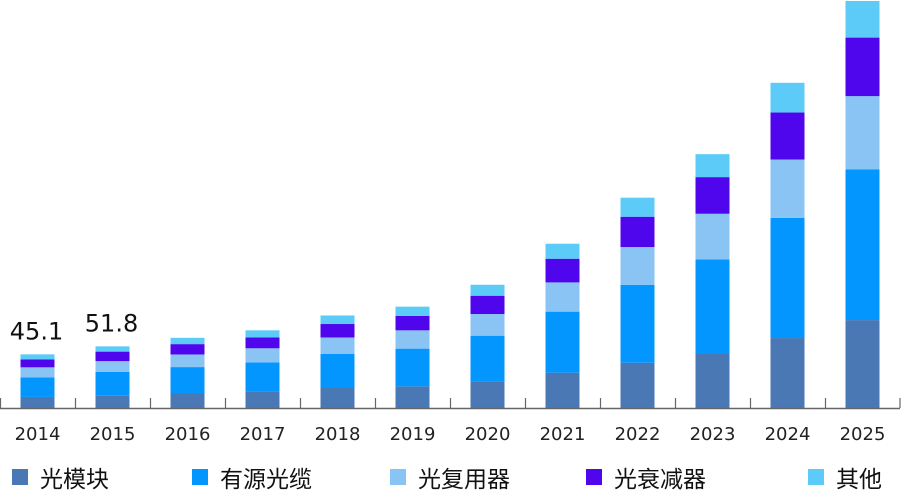 This screenshot has height=494, width=902. I want to click on legend-item-other: 其他, so click(845, 477).